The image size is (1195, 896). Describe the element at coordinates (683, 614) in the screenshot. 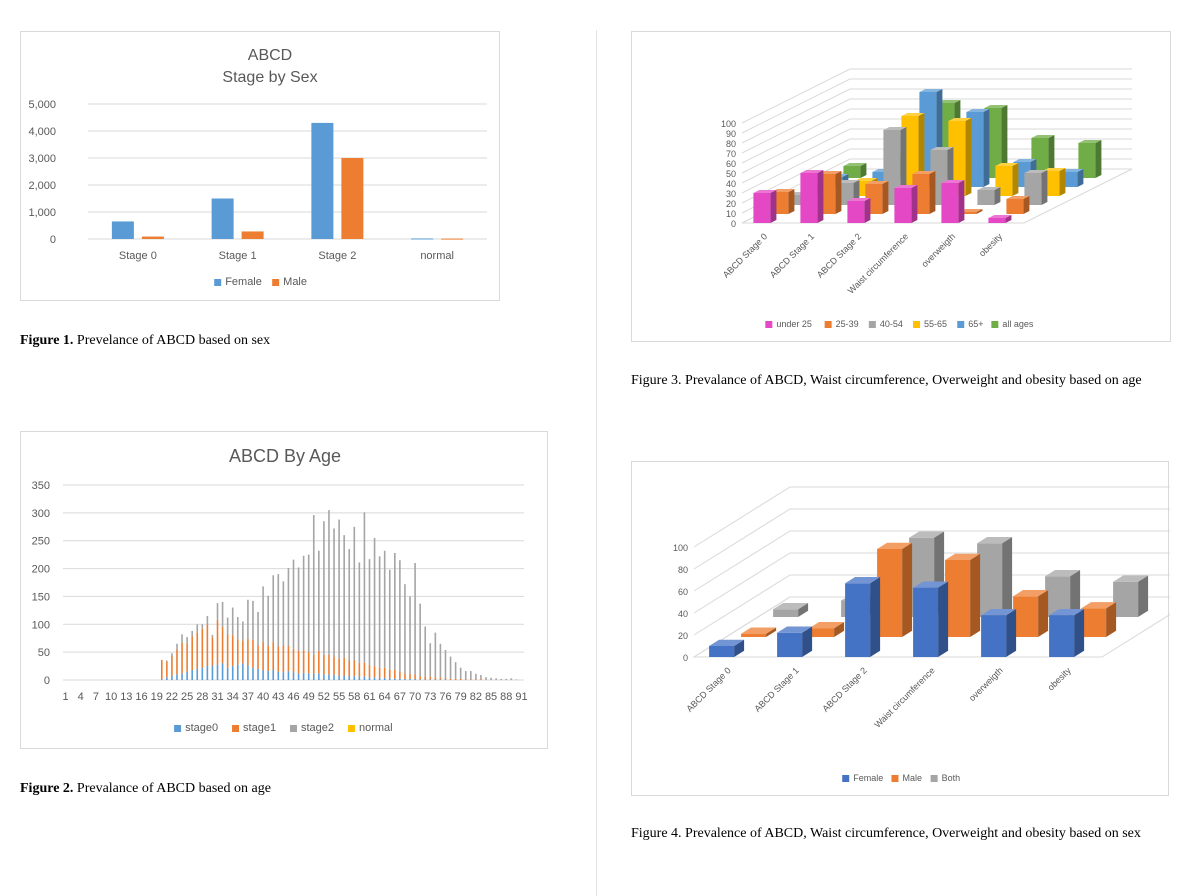

I see `y-tick-label: 40` at that location.